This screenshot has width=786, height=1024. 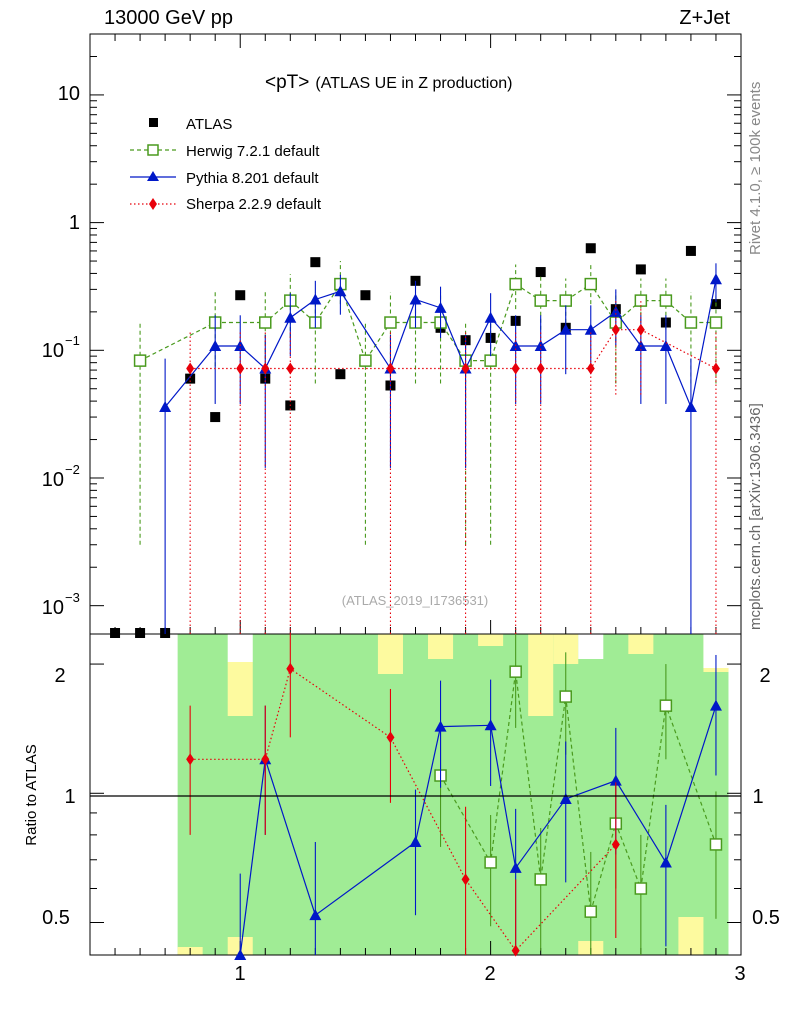 What do you see at coordinates (766, 918) in the screenshot?
I see `ratio-ytick-label-0.5-right: 0.5` at bounding box center [766, 918].